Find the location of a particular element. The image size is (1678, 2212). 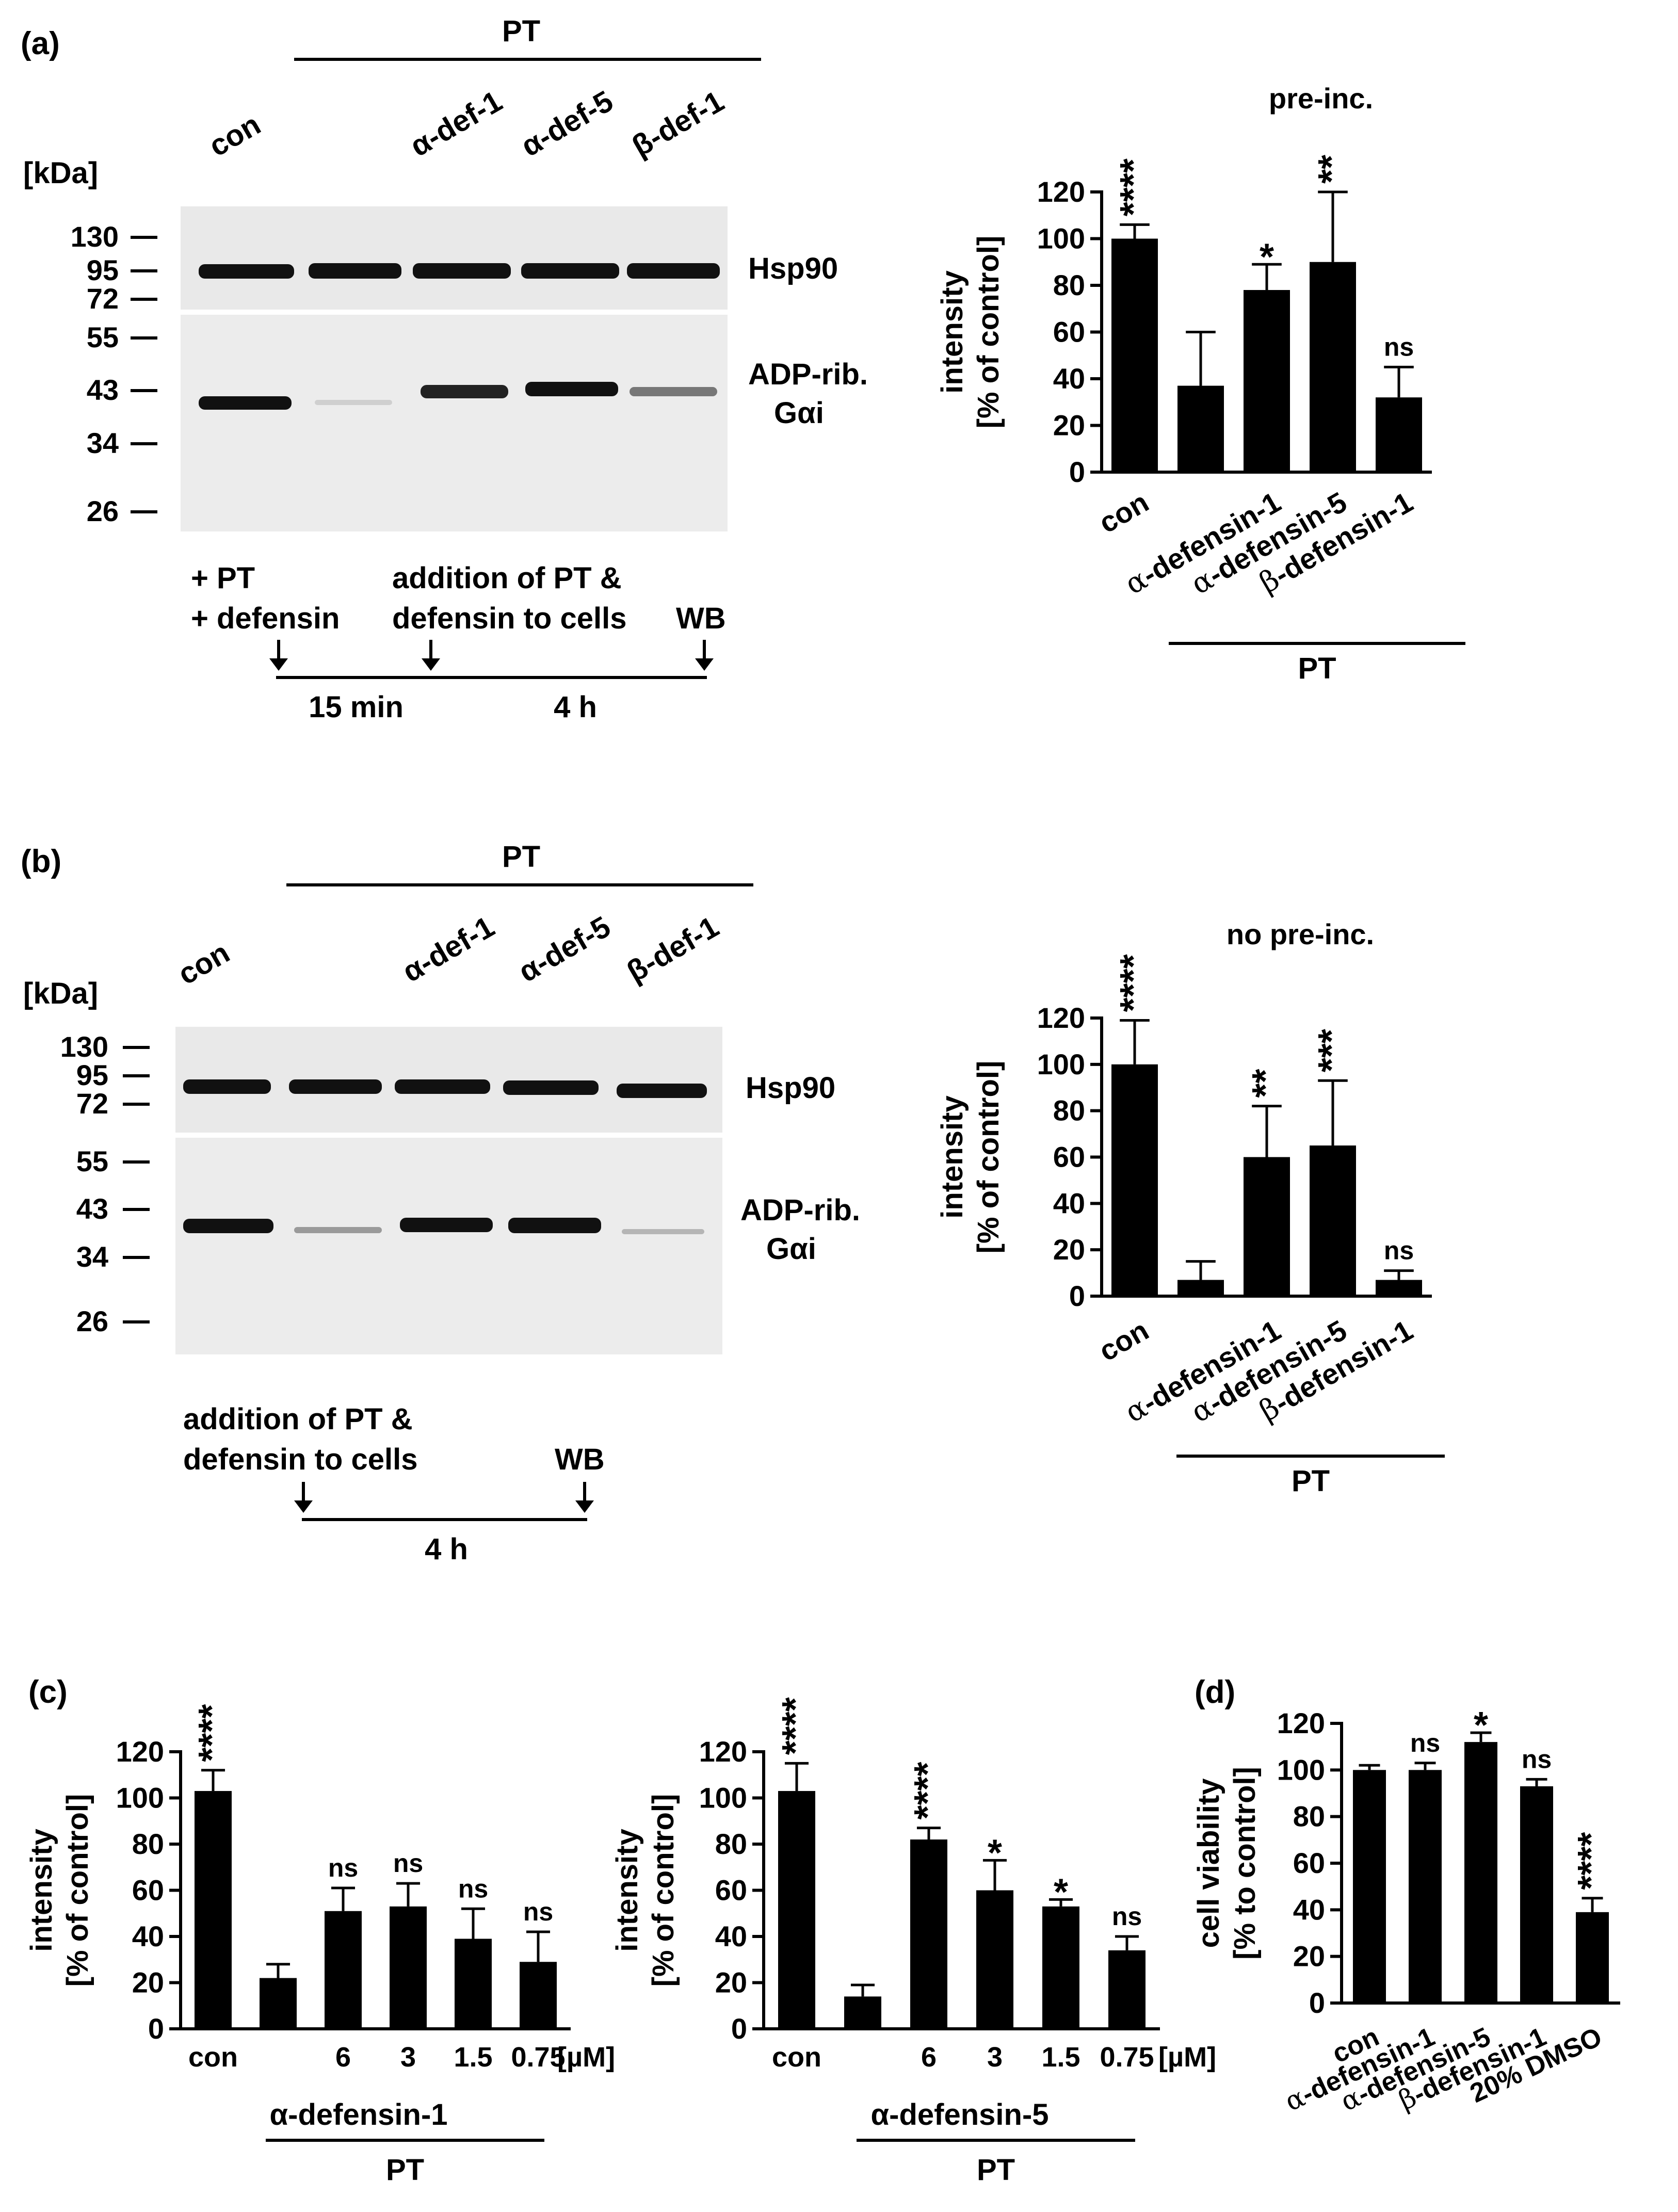

panel-b-hsp90-bands is located at coordinates (445, 1089).